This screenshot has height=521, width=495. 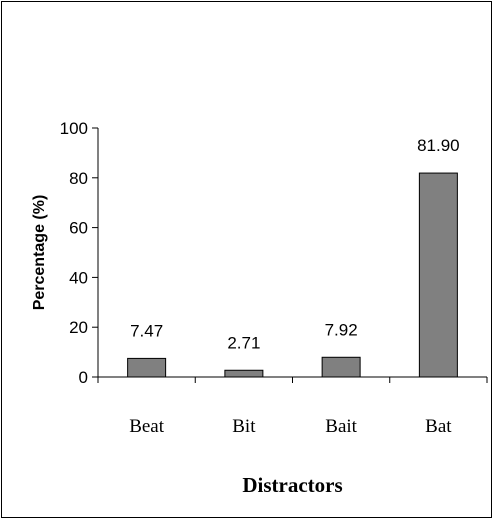 I want to click on data-label: 7.47, so click(x=146, y=330).